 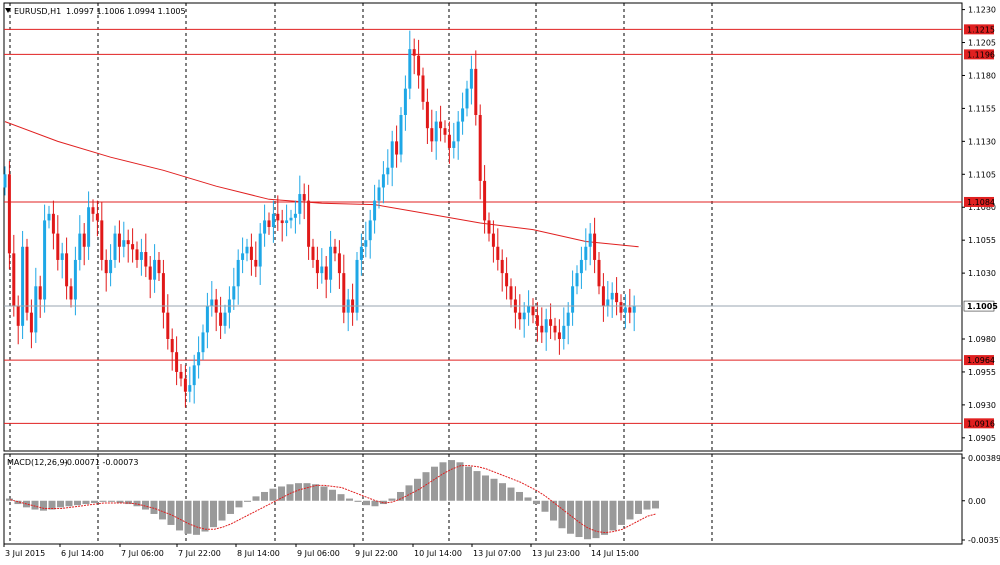 What do you see at coordinates (982, 438) in the screenshot?
I see `price-tick-label: 1.0905` at bounding box center [982, 438].